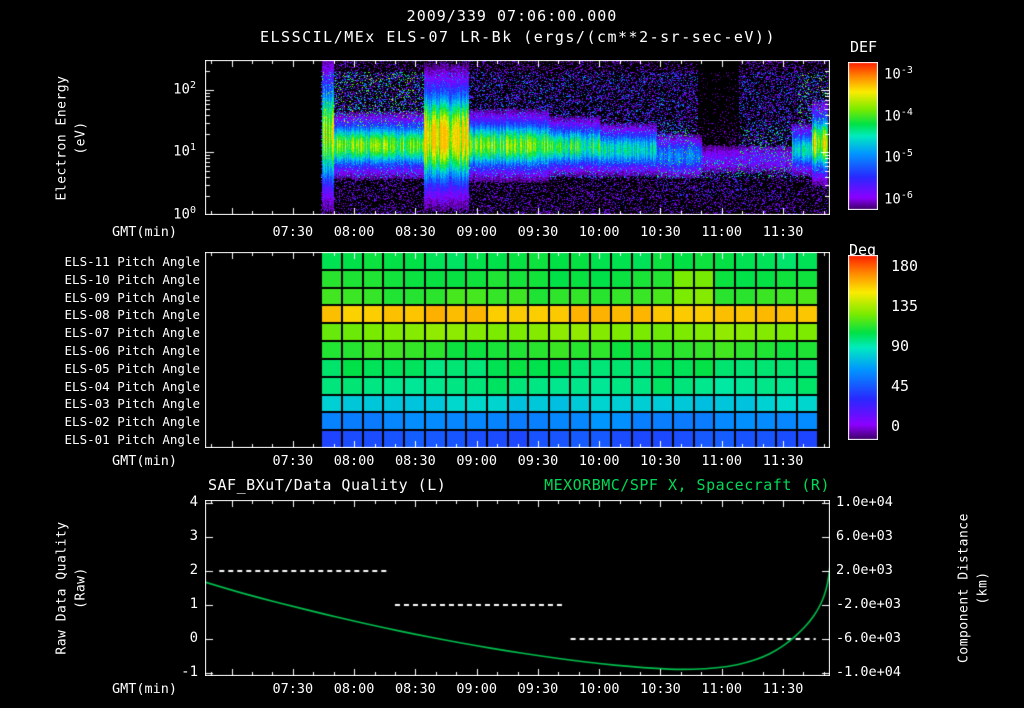 This screenshot has width=1024, height=708. Describe the element at coordinates (864, 570) in the screenshot. I see `distance-tick-label: 2.0e+03` at that location.